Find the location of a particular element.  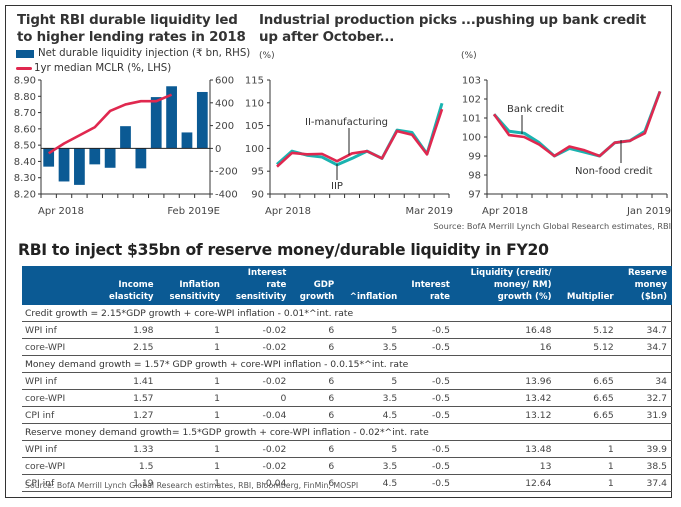

chart1-left-tick-label: 8.40 is located at coordinates (25, 162).